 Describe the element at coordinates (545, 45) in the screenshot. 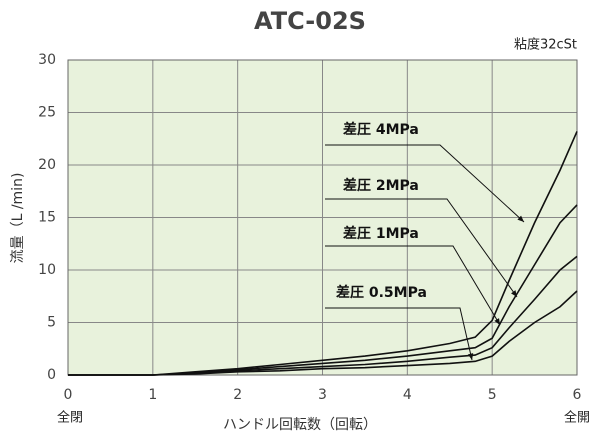

I see `chart-subtitle: 粘度32cSt` at that location.